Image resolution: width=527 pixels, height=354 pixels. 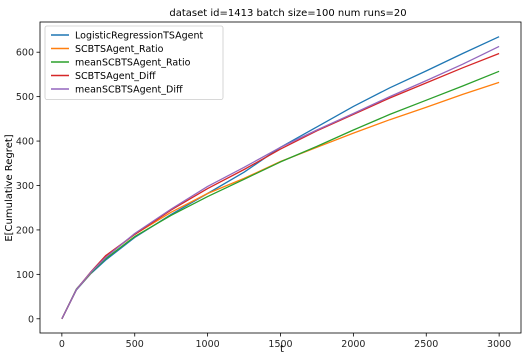 What do you see at coordinates (129, 90) in the screenshot?
I see `legend-label: meanSCBTSAgent_Diff` at bounding box center [129, 90].